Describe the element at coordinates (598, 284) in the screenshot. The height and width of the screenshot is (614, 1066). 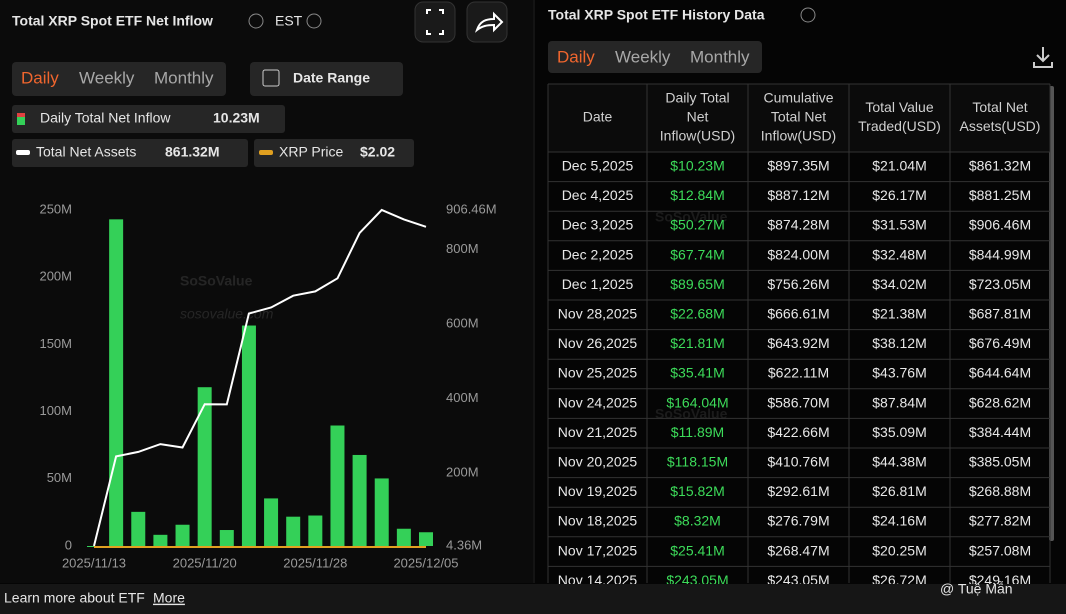
I see `table-cell: Dec 1,2025` at that location.